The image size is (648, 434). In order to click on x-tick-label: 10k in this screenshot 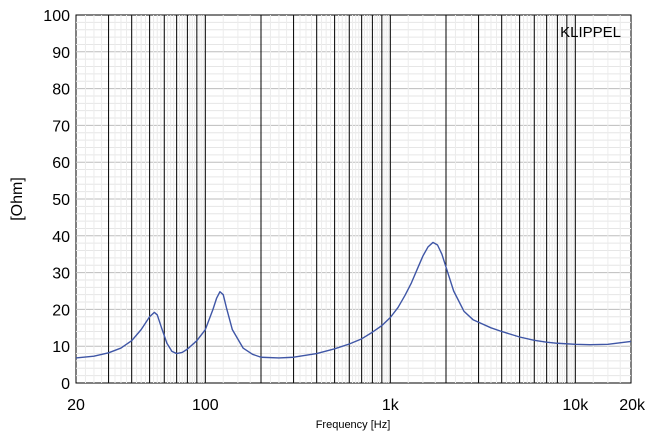, I will do `click(575, 405)`.